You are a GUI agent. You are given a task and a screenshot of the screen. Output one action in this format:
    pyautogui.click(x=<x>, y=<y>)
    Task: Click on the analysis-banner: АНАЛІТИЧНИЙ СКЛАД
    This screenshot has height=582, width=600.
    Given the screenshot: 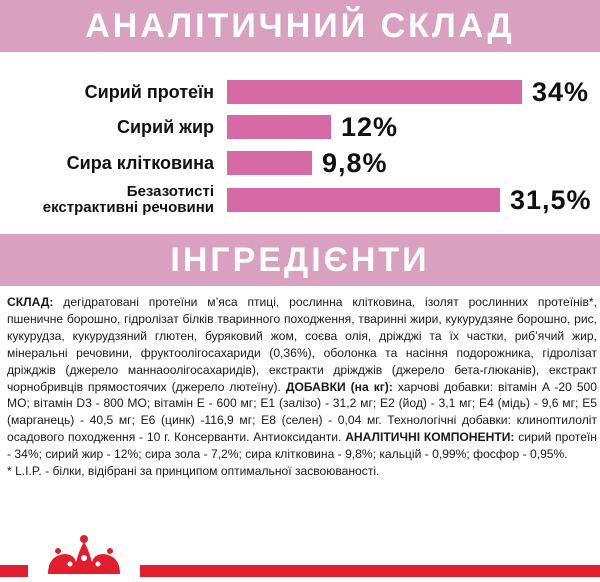 What is the action you would take?
    pyautogui.click(x=300, y=26)
    